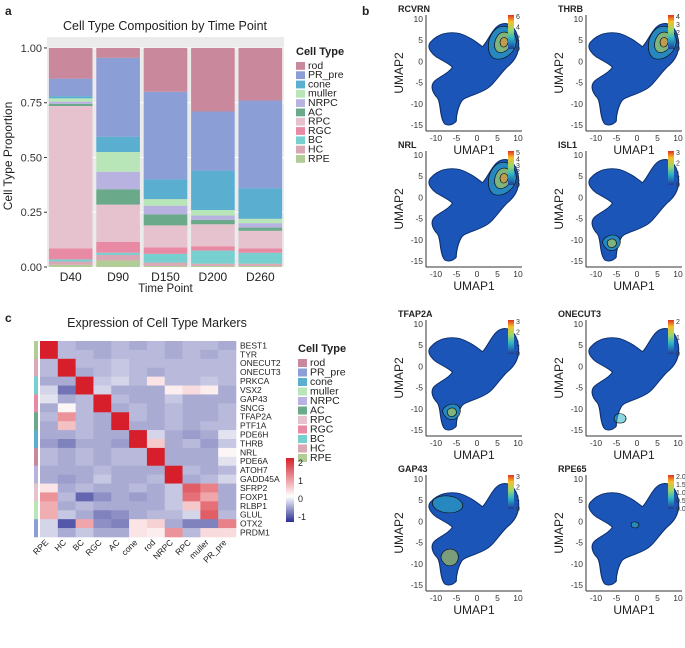 Image resolution: width=685 pixels, height=648 pixels. What do you see at coordinates (102, 381) in the screenshot?
I see `heatmap-cell-prkca-rgc` at bounding box center [102, 381].